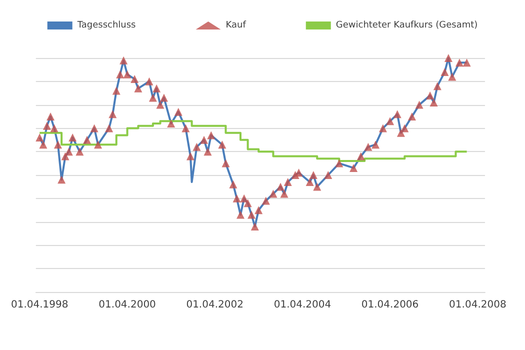 Image resolution: width=525 pixels, height=350 pixels. I want to click on x-tick-label: 01.04.2008, so click(477, 305).